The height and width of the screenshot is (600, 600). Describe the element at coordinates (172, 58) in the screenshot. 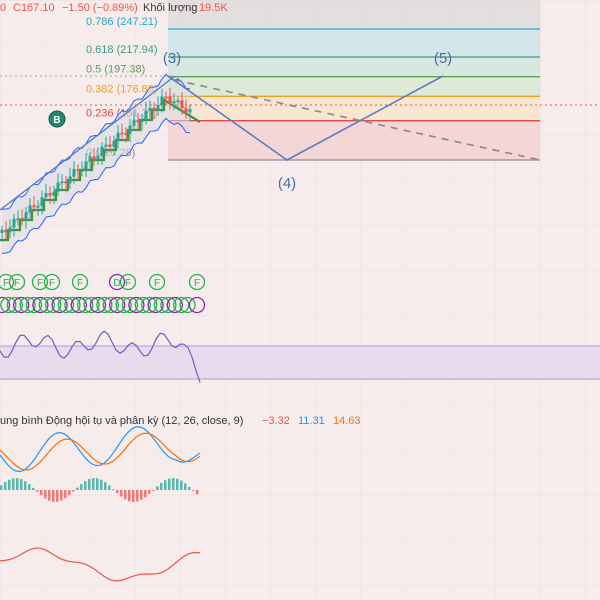

I see `wave-label-3: (3)` at that location.